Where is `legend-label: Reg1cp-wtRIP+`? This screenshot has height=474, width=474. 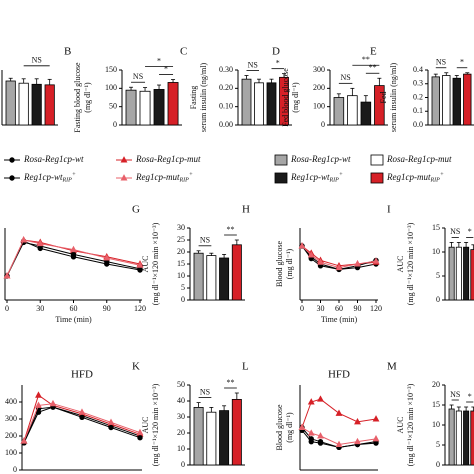
legend-label: Reg1cp-wtRIP+ is located at coordinates (316, 178).